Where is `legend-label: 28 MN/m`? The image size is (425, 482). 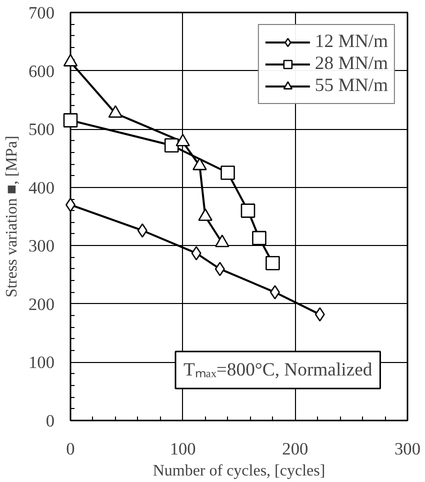 legend-label: 28 MN/m is located at coordinates (351, 64).